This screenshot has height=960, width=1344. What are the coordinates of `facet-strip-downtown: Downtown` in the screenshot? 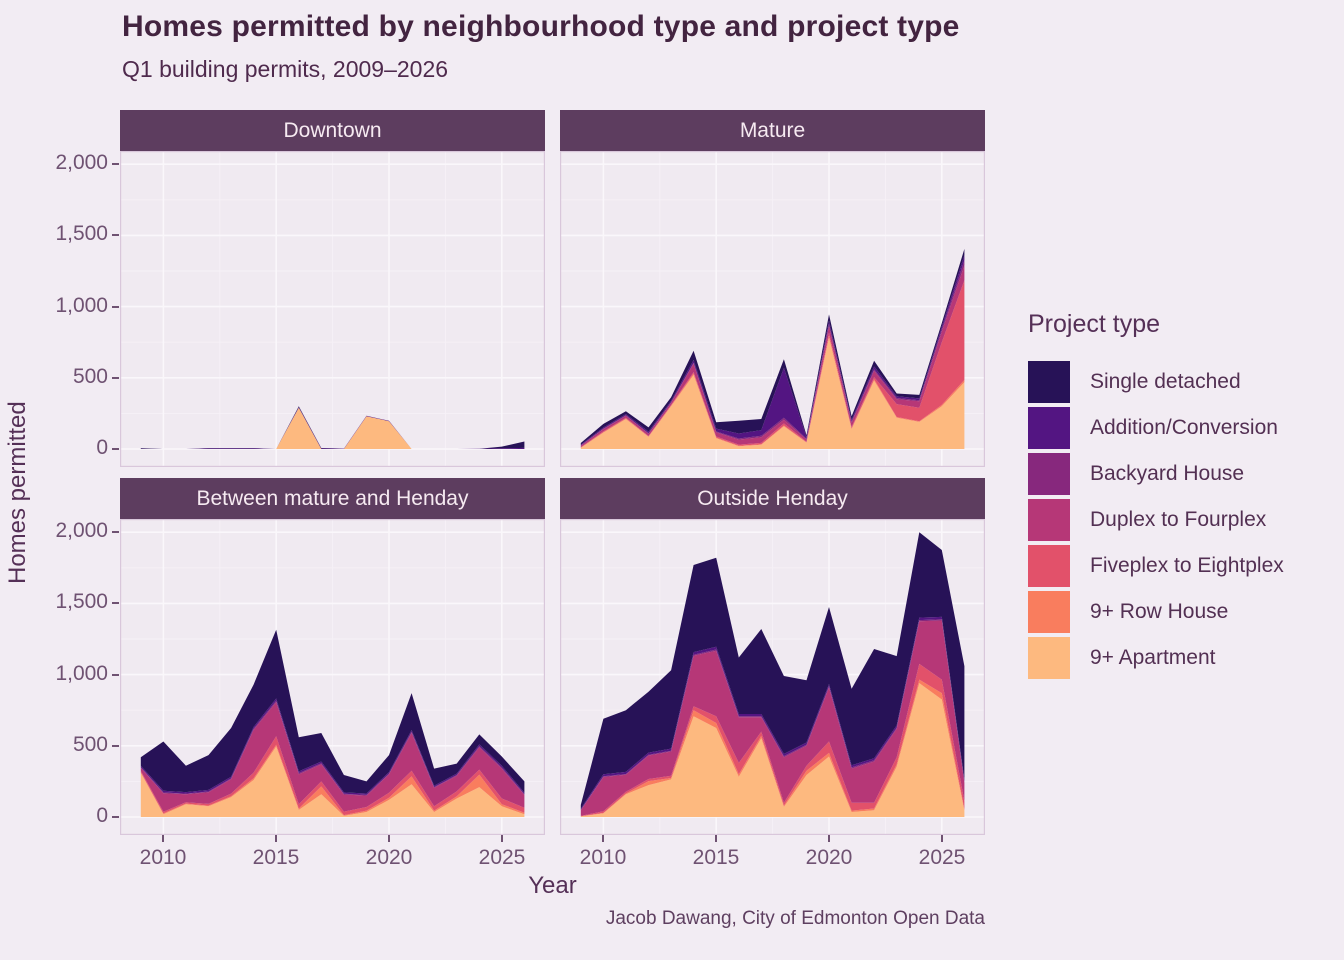 It's located at (332, 130).